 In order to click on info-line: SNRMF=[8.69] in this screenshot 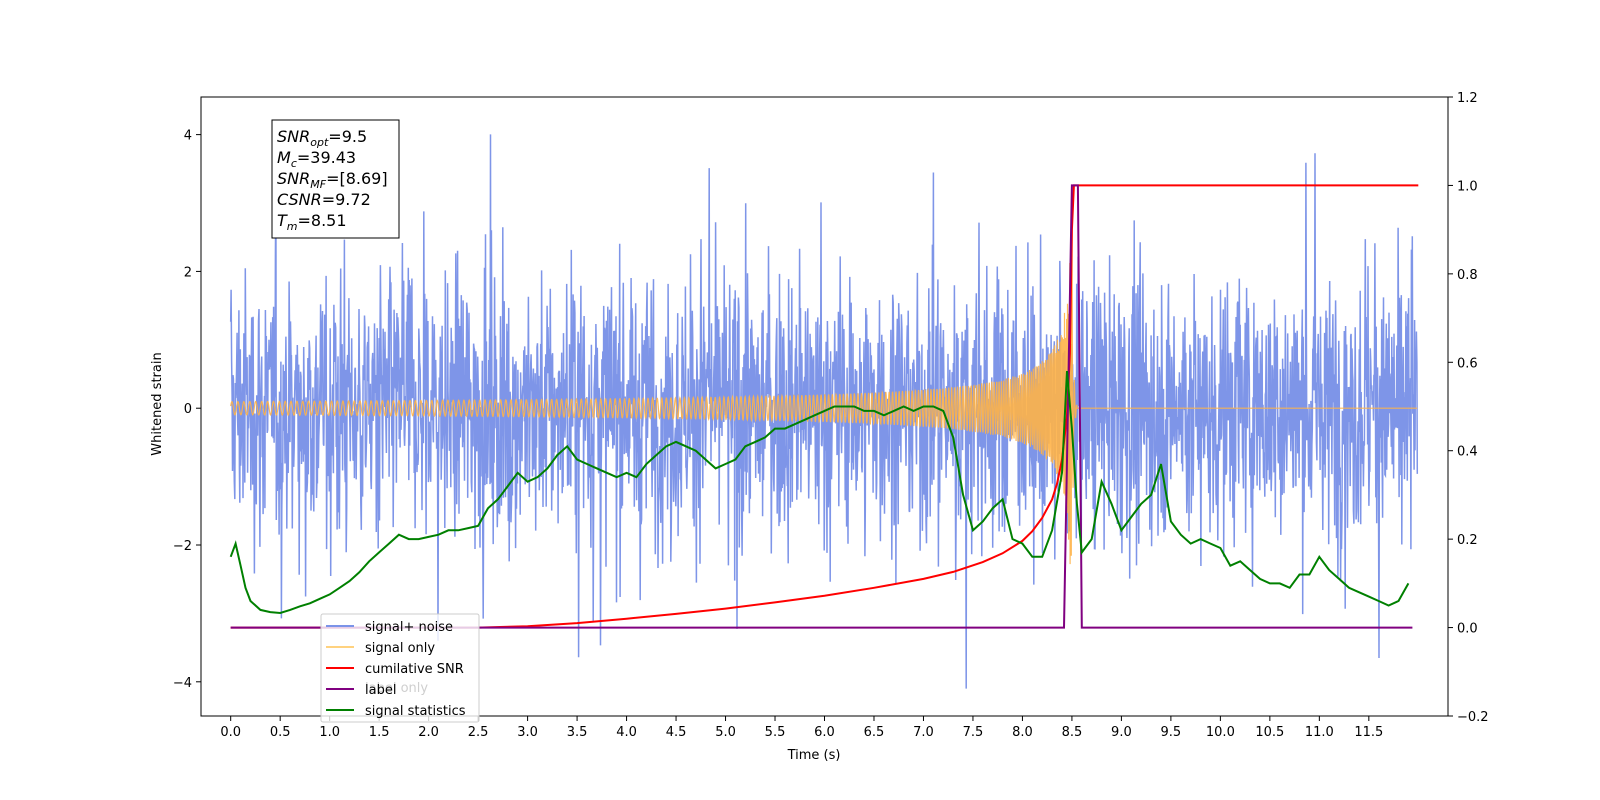, I will do `click(332, 180)`.